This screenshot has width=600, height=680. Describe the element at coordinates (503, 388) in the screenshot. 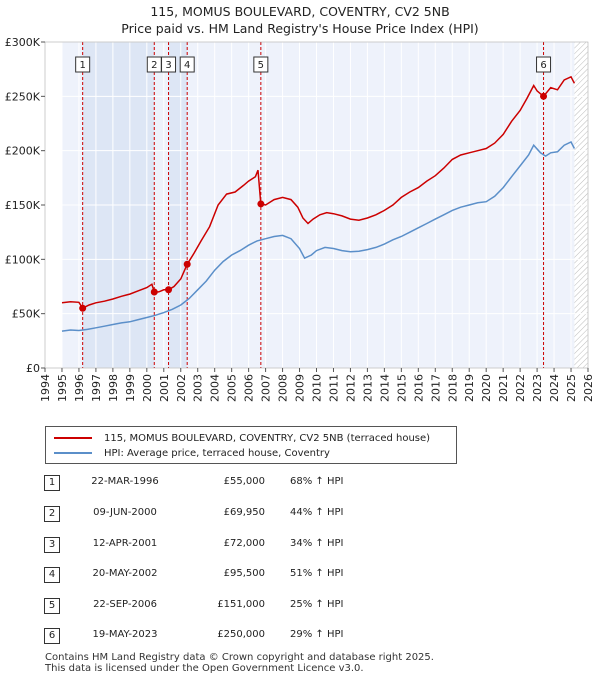

I see `x-tick-label: 2021` at that location.